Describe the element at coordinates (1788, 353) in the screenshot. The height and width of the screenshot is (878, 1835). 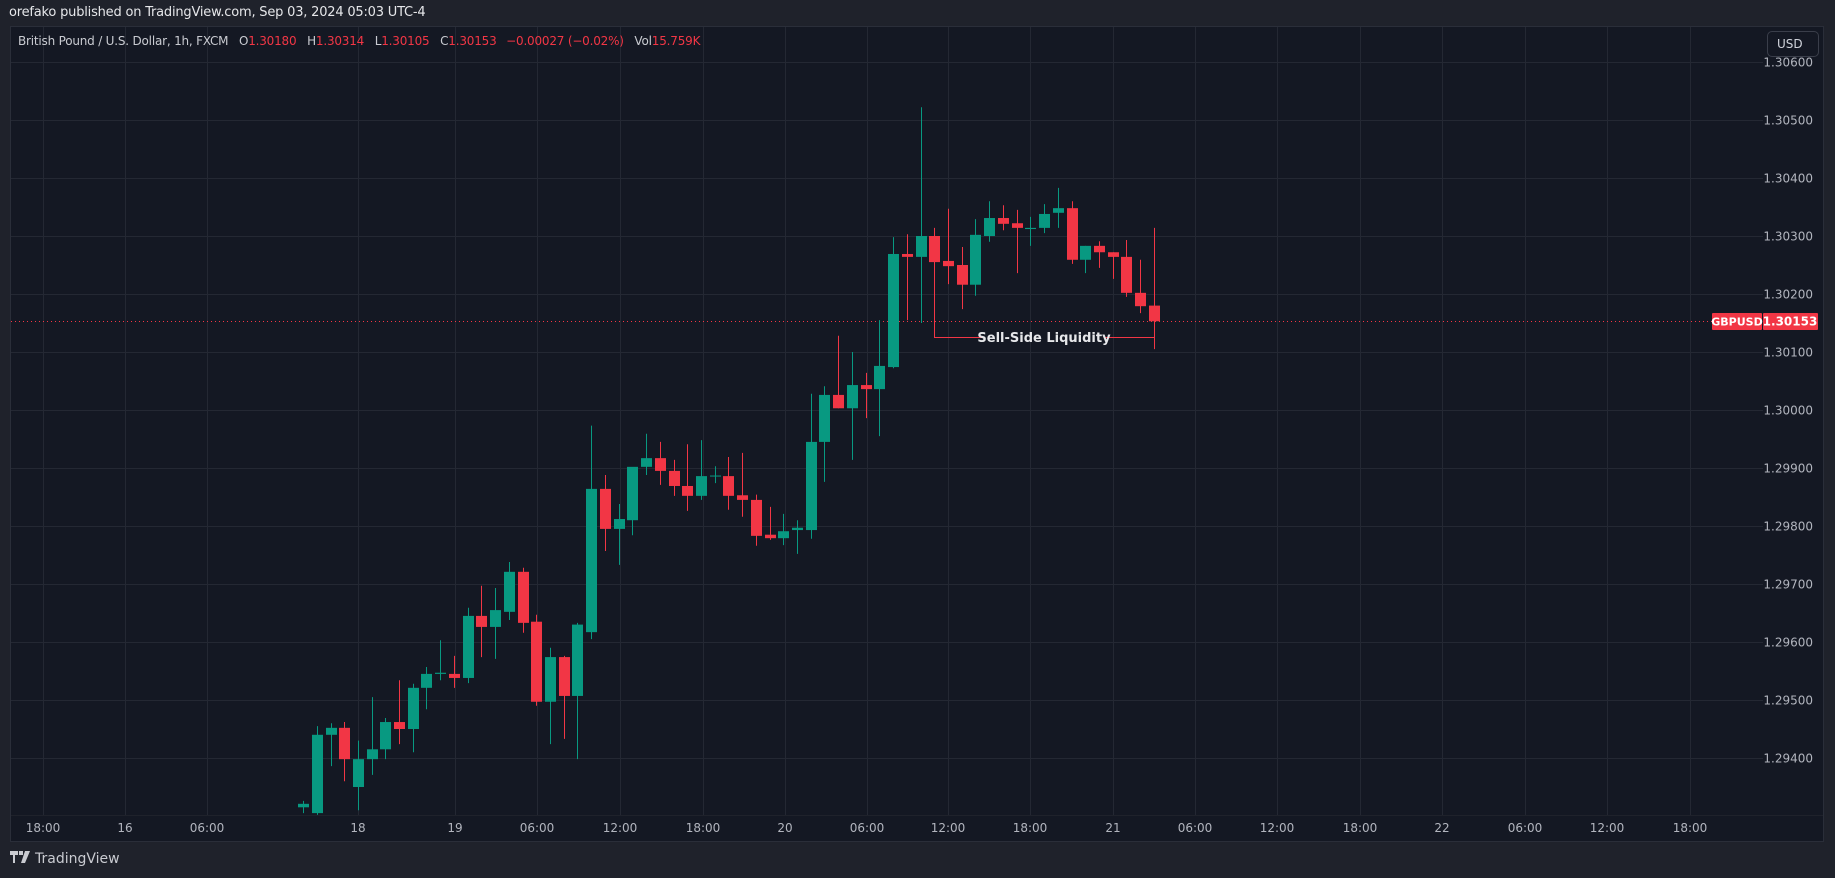
I see `price-axis-label: 1.30100` at that location.